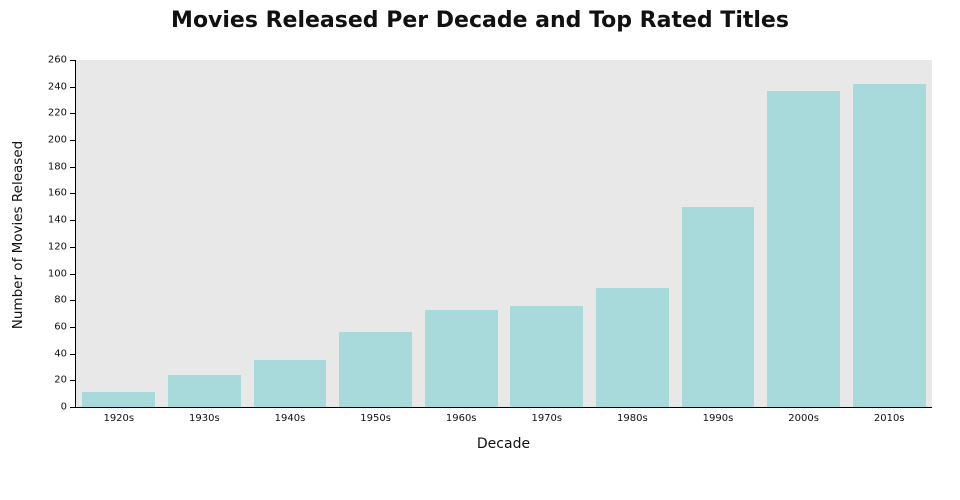  Describe the element at coordinates (60, 300) in the screenshot. I see `y-tick-label: 80` at that location.